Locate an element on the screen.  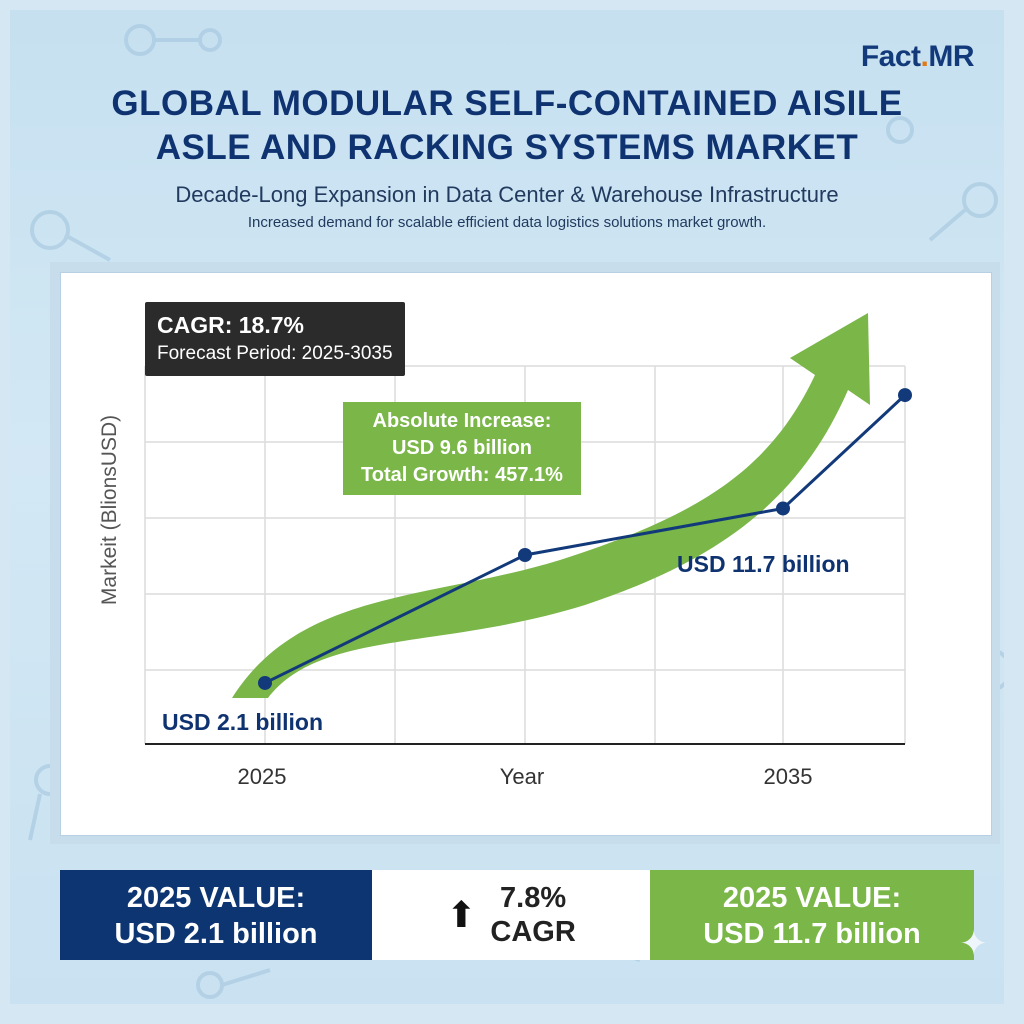
start-value-card: 2025 VALUE: USD 2.1 billion is located at coordinates (216, 915).